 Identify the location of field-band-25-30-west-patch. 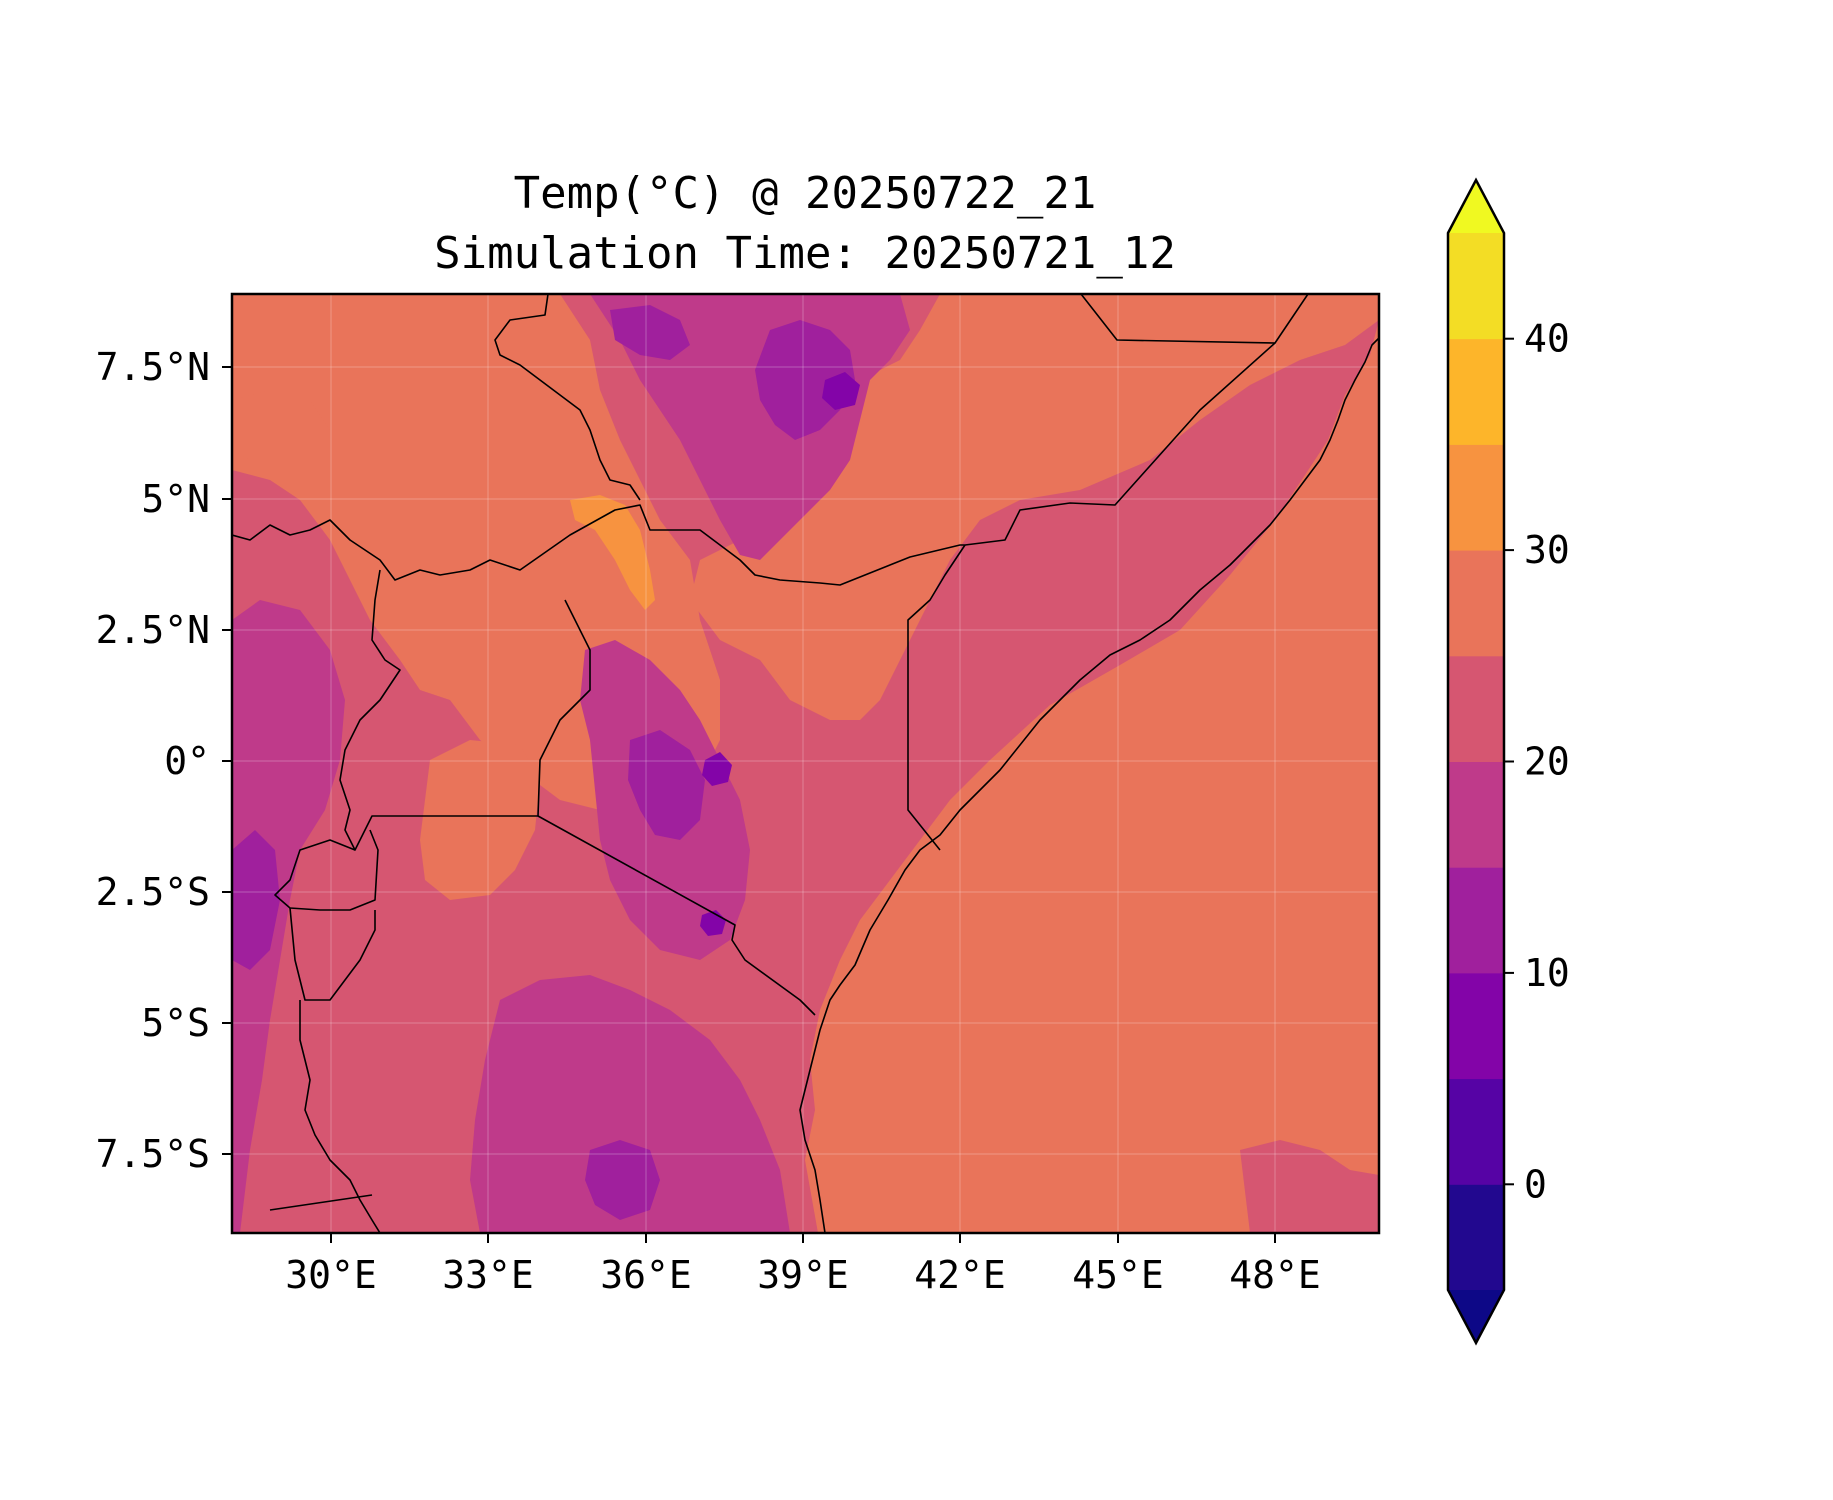
(281, 430).